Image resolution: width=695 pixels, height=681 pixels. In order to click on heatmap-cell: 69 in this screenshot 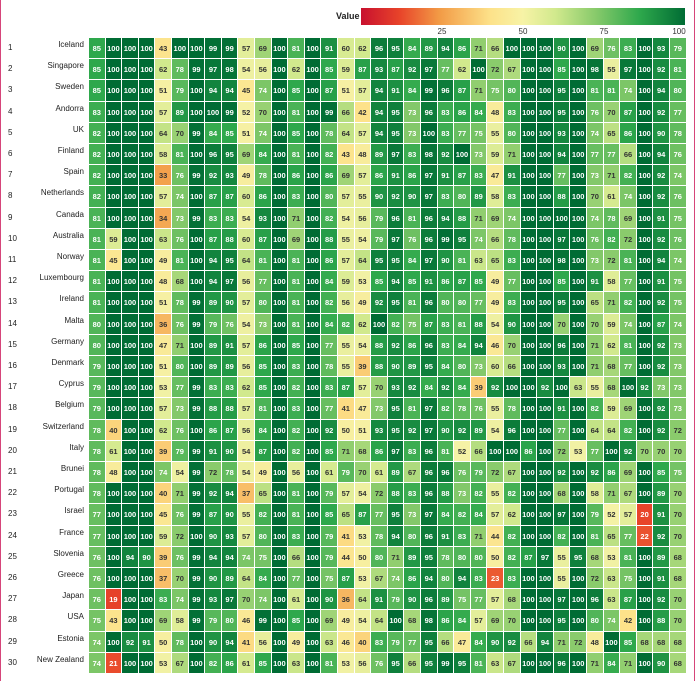, I will do `click(346, 176)`.